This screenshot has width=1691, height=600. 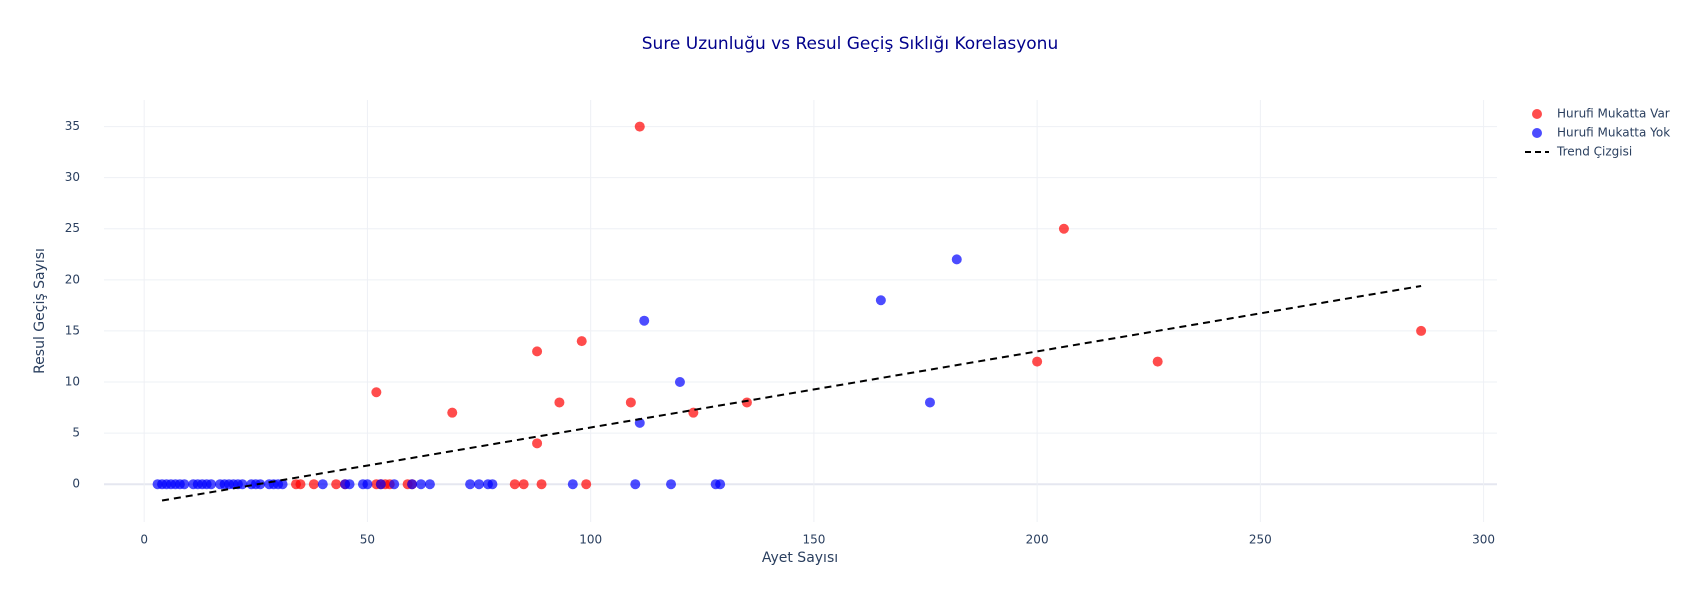 I want to click on x-tick-label: 100, so click(x=590, y=540).